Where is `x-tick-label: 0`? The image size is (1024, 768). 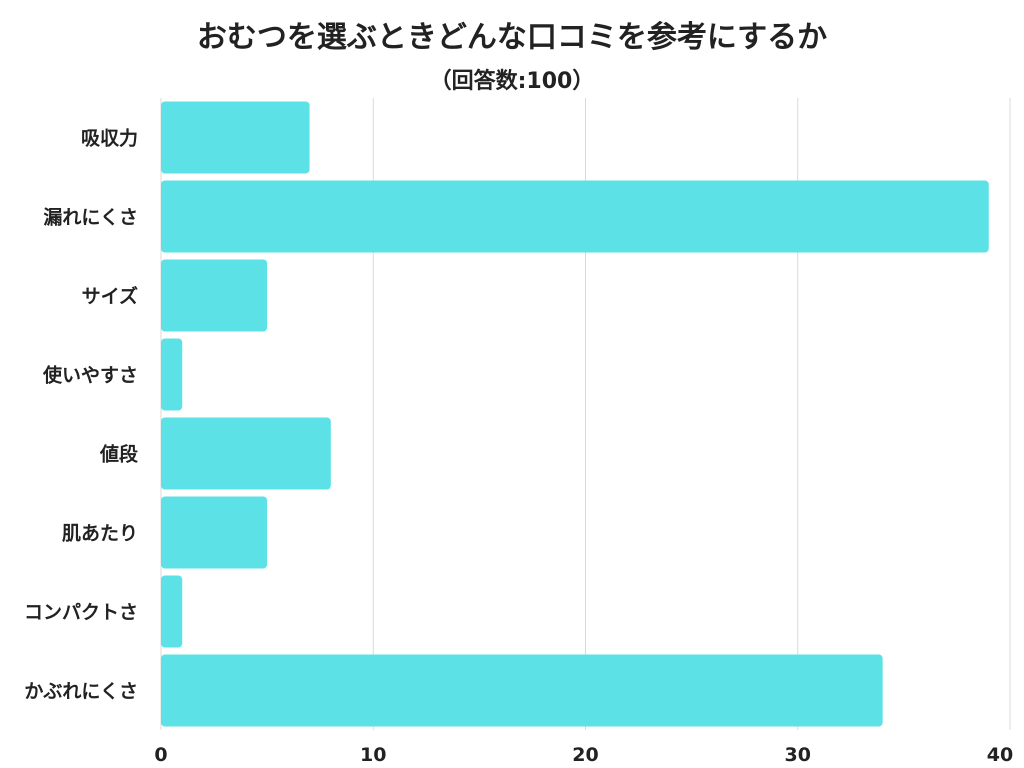 x-tick-label: 0 is located at coordinates (160, 755).